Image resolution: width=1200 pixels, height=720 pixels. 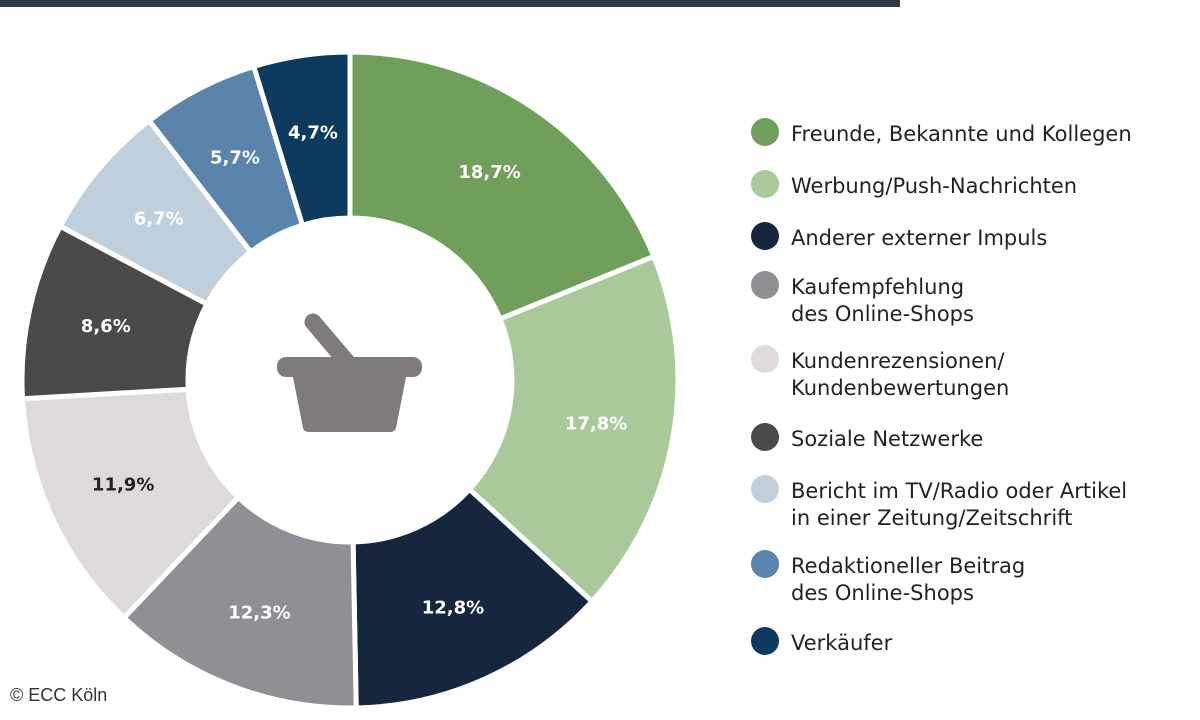 I want to click on slice-werbung-push-nachrichten, so click(x=573, y=429).